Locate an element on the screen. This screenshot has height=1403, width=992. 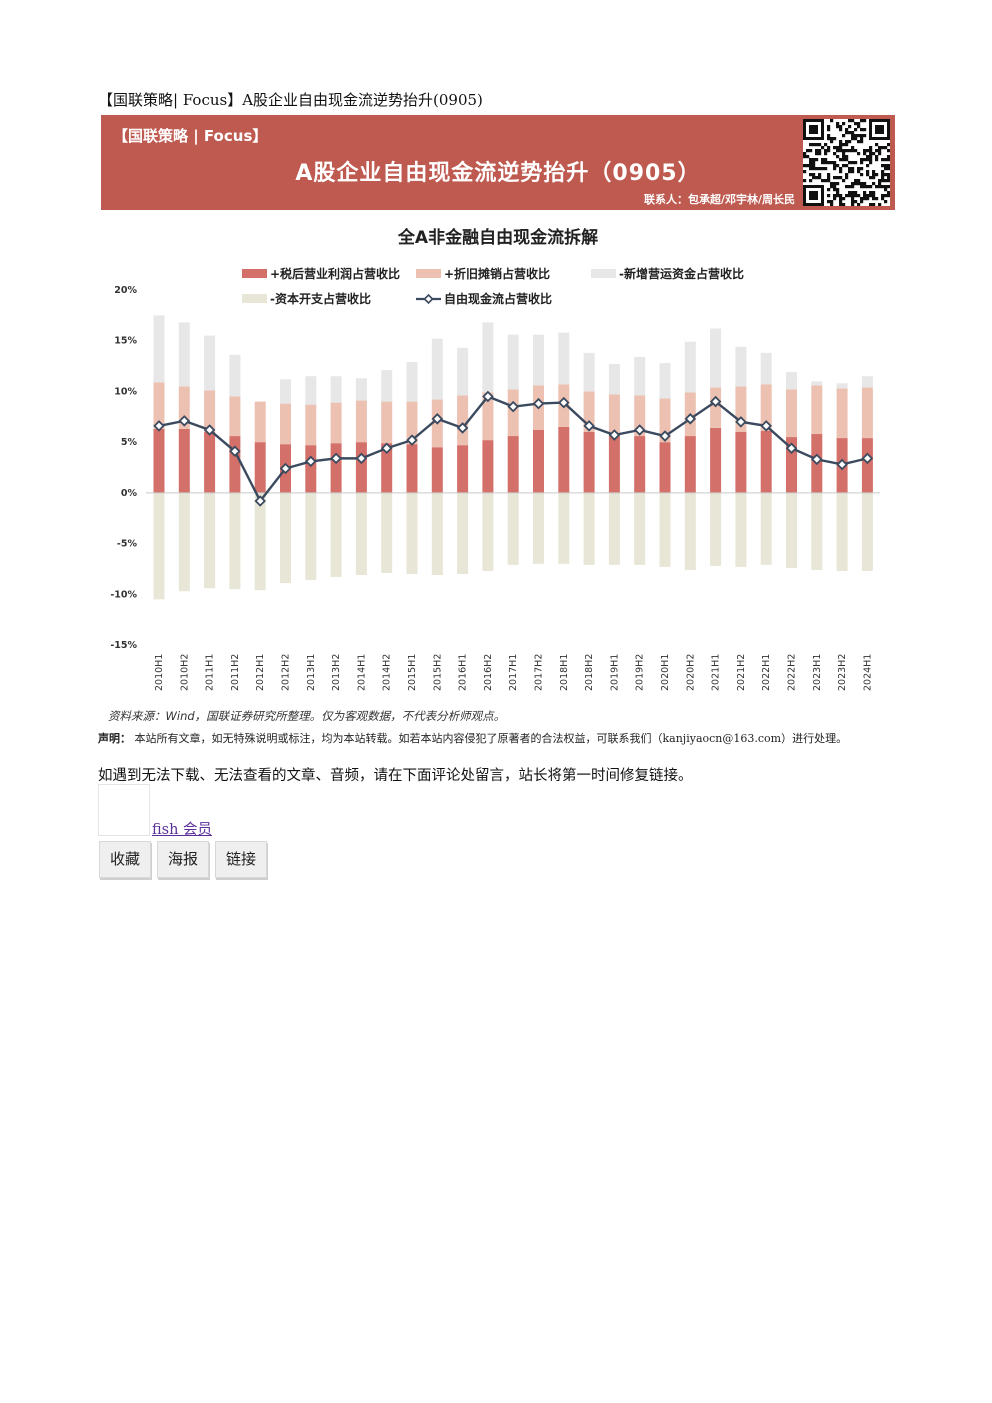
y-tick-label: 5% is located at coordinates (129, 442).